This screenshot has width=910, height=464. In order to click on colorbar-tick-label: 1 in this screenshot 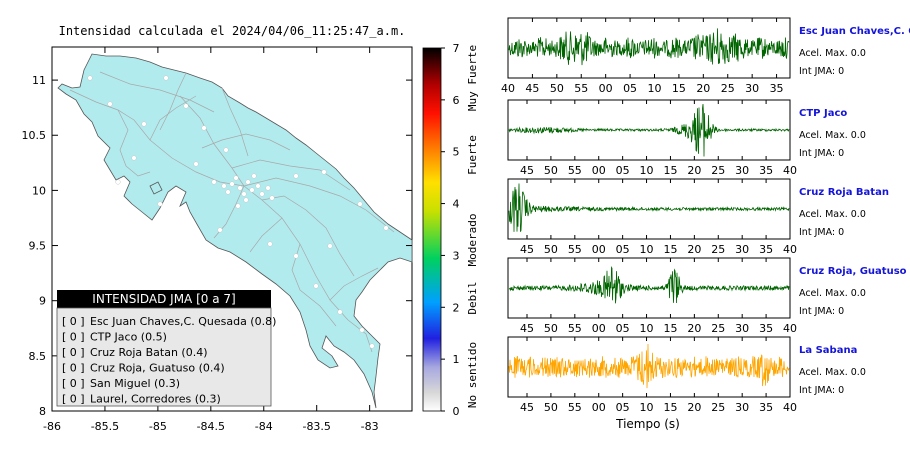, I will do `click(456, 359)`.